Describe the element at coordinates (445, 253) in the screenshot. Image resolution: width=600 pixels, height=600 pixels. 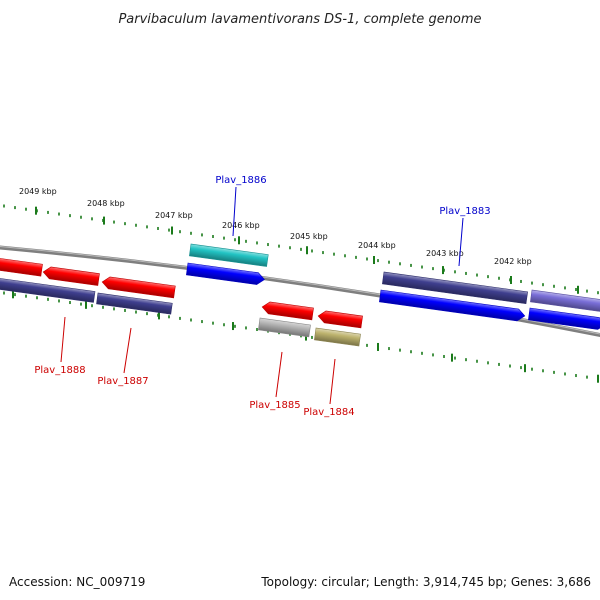
I see `ruler-label: 2043 kbp` at that location.